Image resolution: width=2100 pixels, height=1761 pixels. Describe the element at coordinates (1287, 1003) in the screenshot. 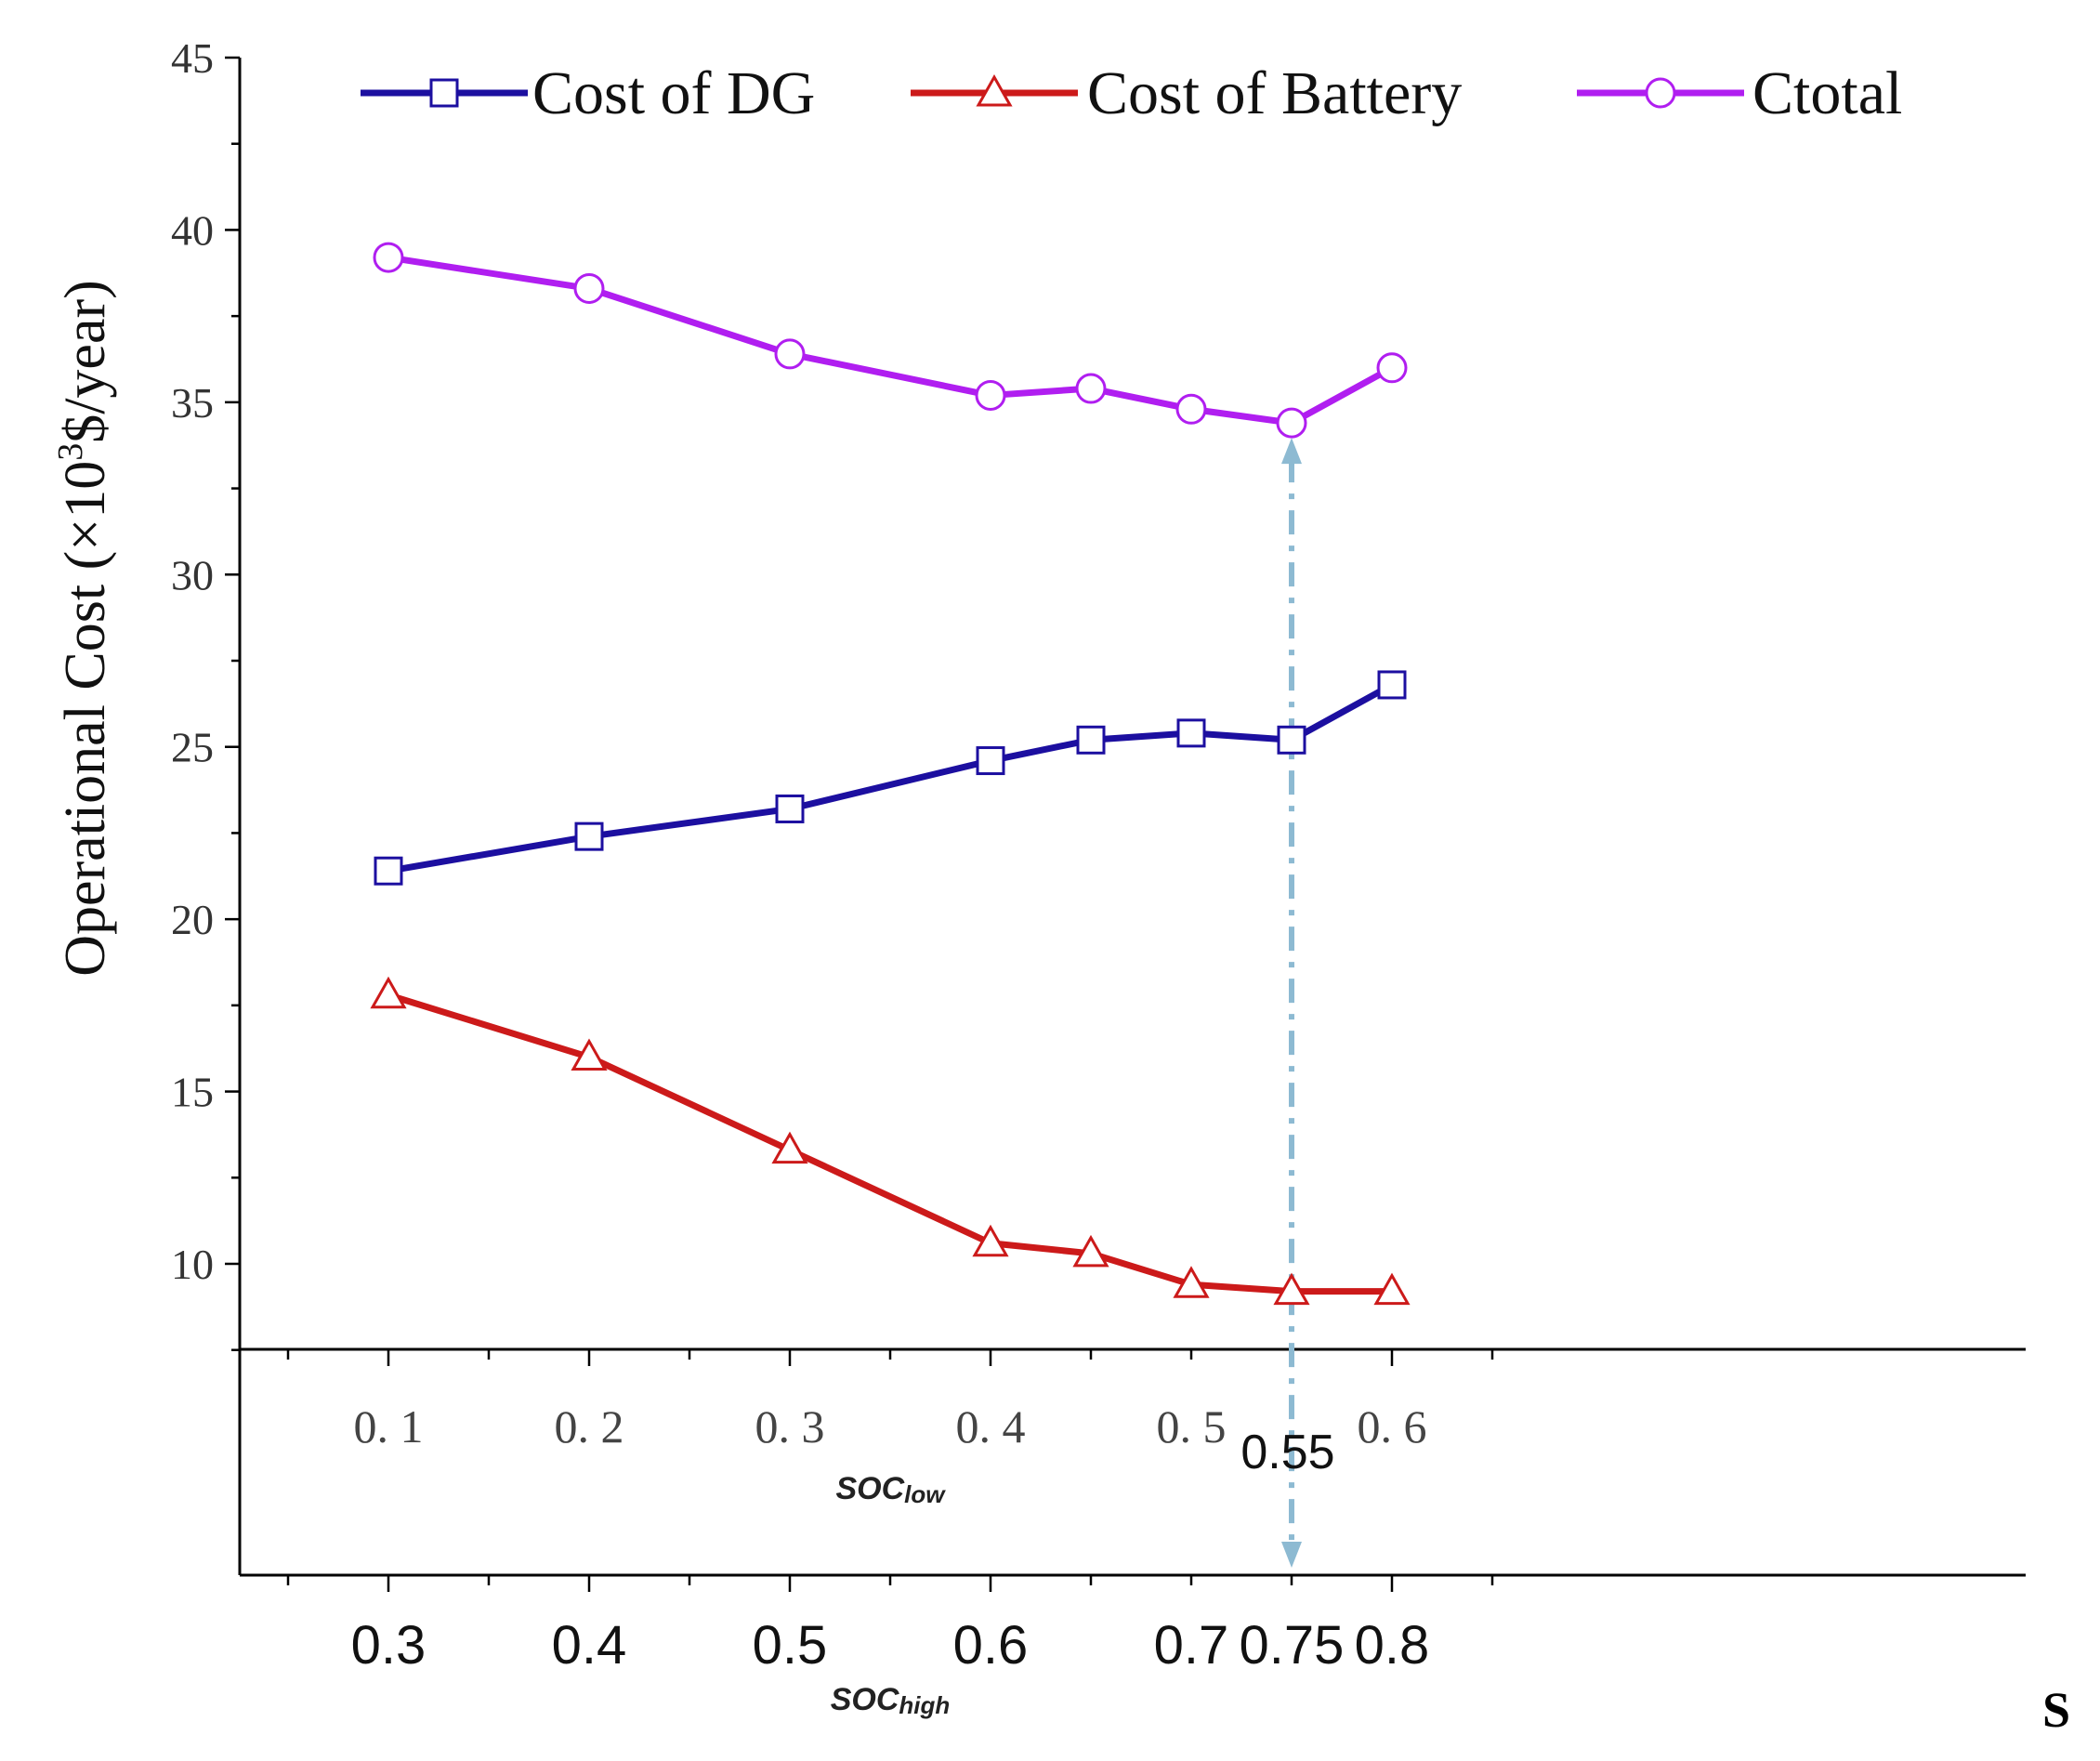

I see `annotation: 0.55` at that location.